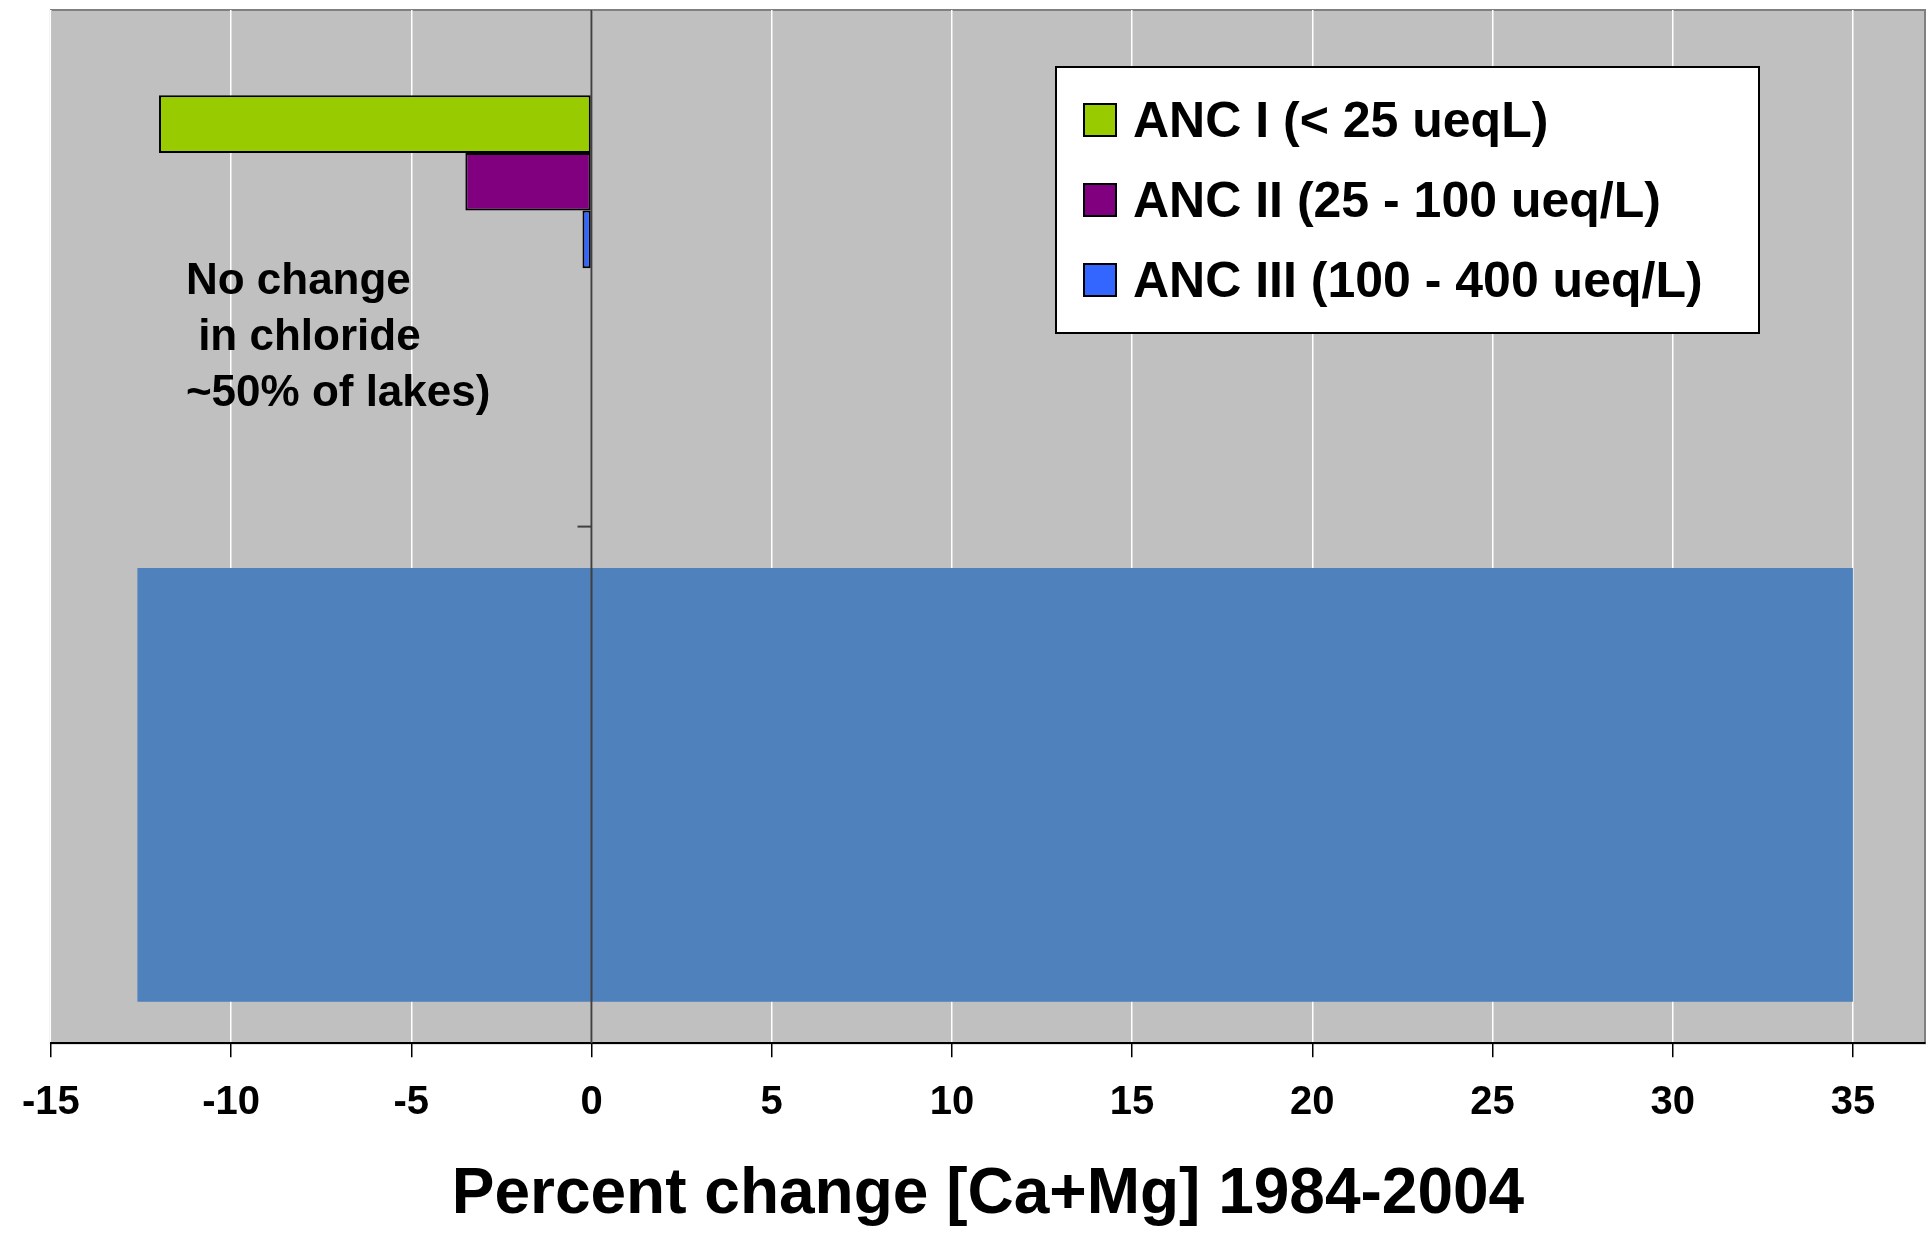 This screenshot has height=1248, width=1931. Describe the element at coordinates (1492, 1100) in the screenshot. I see `x-tick-label: 25` at that location.